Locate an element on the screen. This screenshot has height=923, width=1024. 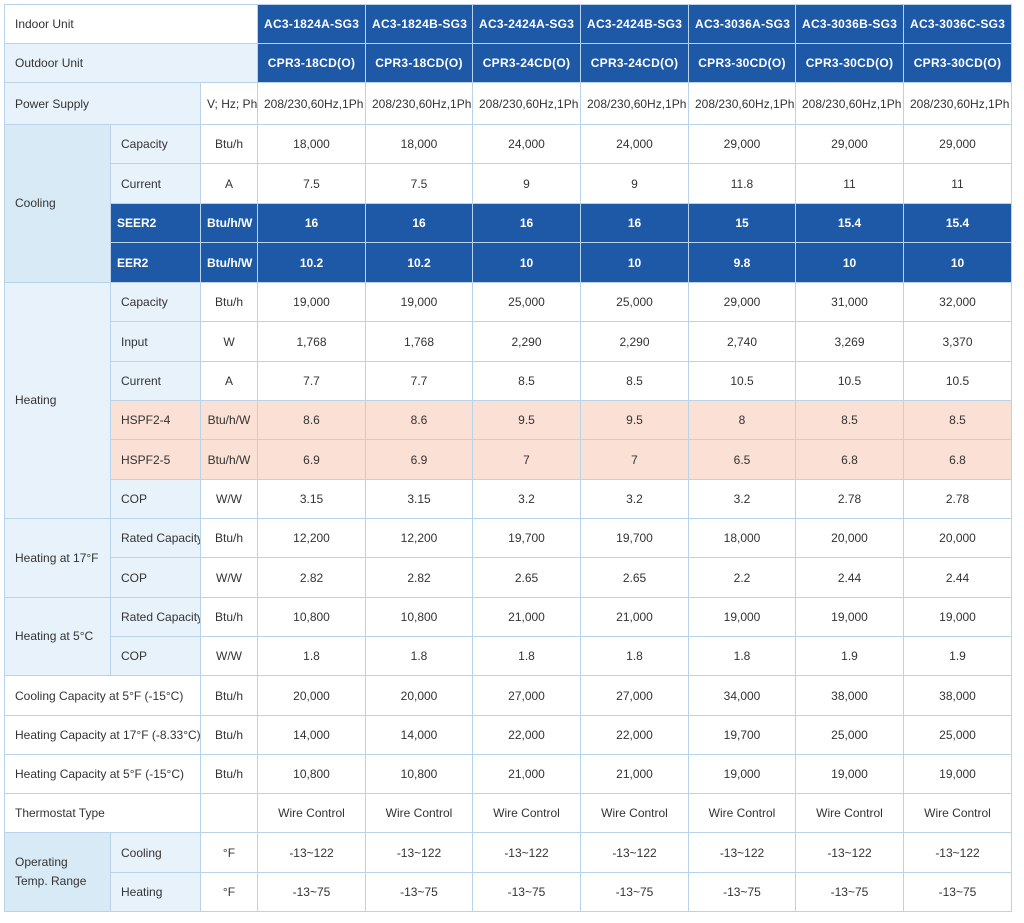
unit-cell: W/W is located at coordinates (229, 499).